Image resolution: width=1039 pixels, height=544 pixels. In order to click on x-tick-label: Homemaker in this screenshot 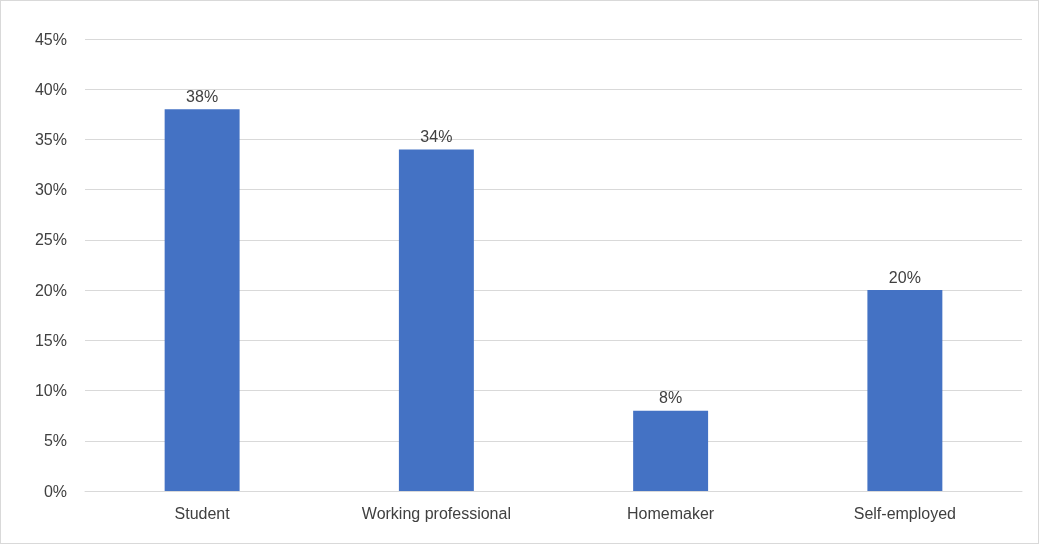, I will do `click(671, 513)`.